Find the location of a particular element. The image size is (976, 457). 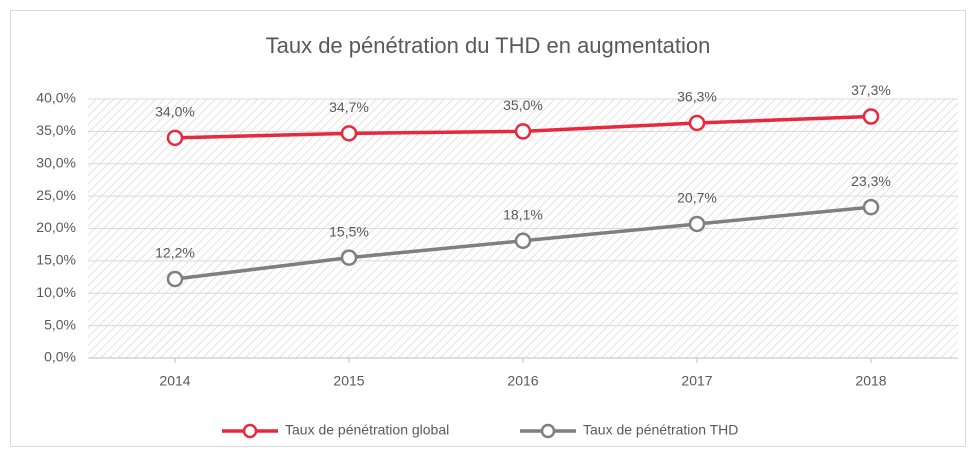

x-tick-label: 2016 is located at coordinates (522, 381).